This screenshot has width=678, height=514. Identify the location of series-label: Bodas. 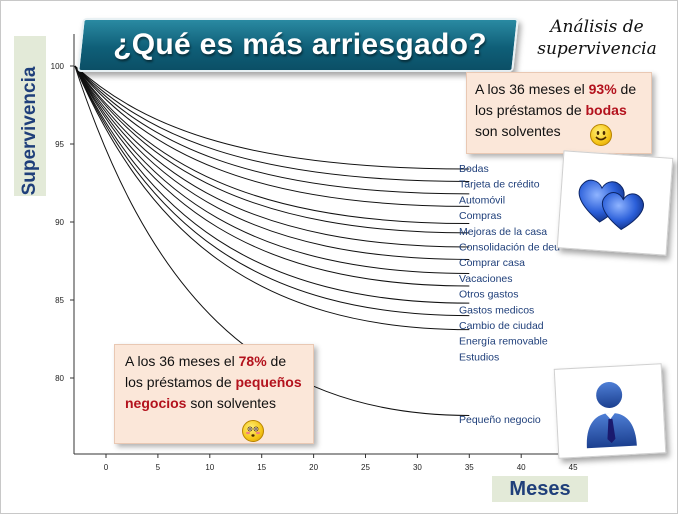
(474, 169).